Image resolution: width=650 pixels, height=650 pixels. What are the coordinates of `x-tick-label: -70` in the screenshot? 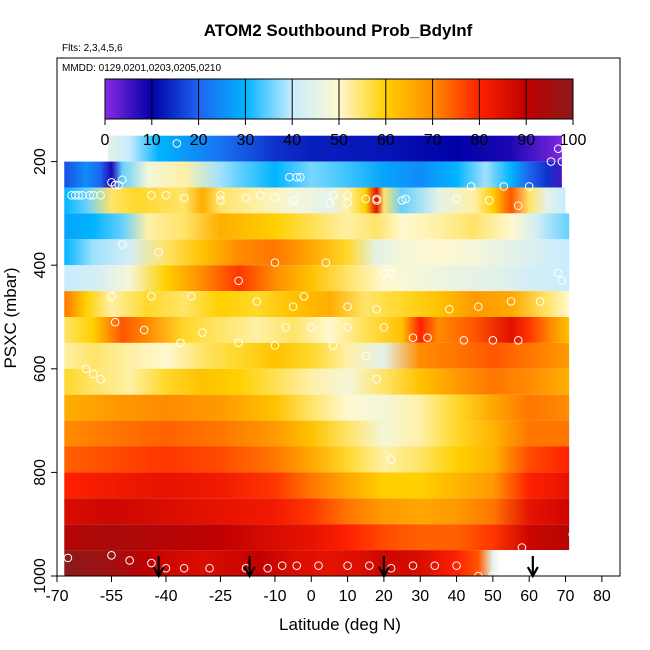 It's located at (56, 596).